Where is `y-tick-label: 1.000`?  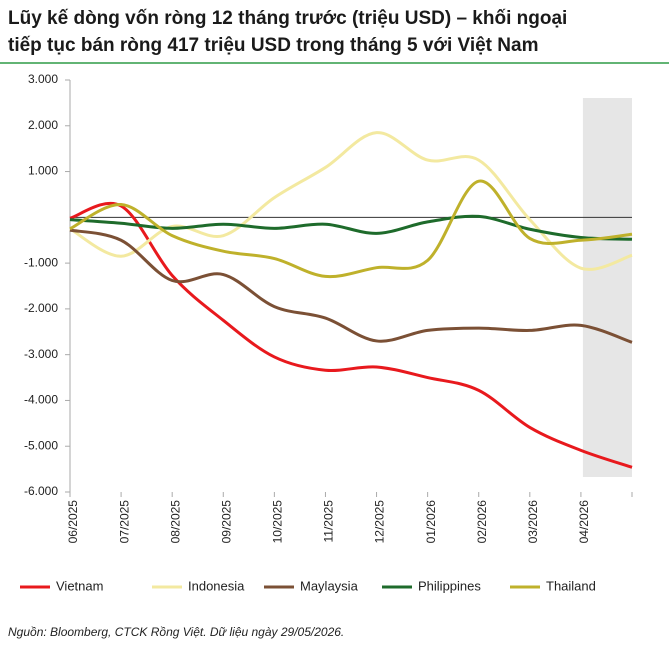
y-tick-label: 1.000 is located at coordinates (43, 171).